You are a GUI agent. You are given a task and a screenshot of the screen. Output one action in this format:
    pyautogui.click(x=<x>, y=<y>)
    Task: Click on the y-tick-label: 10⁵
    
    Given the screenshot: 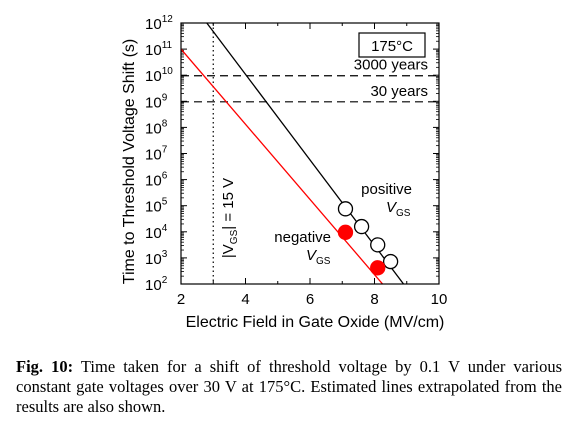 What is the action you would take?
    pyautogui.click(x=156, y=206)
    